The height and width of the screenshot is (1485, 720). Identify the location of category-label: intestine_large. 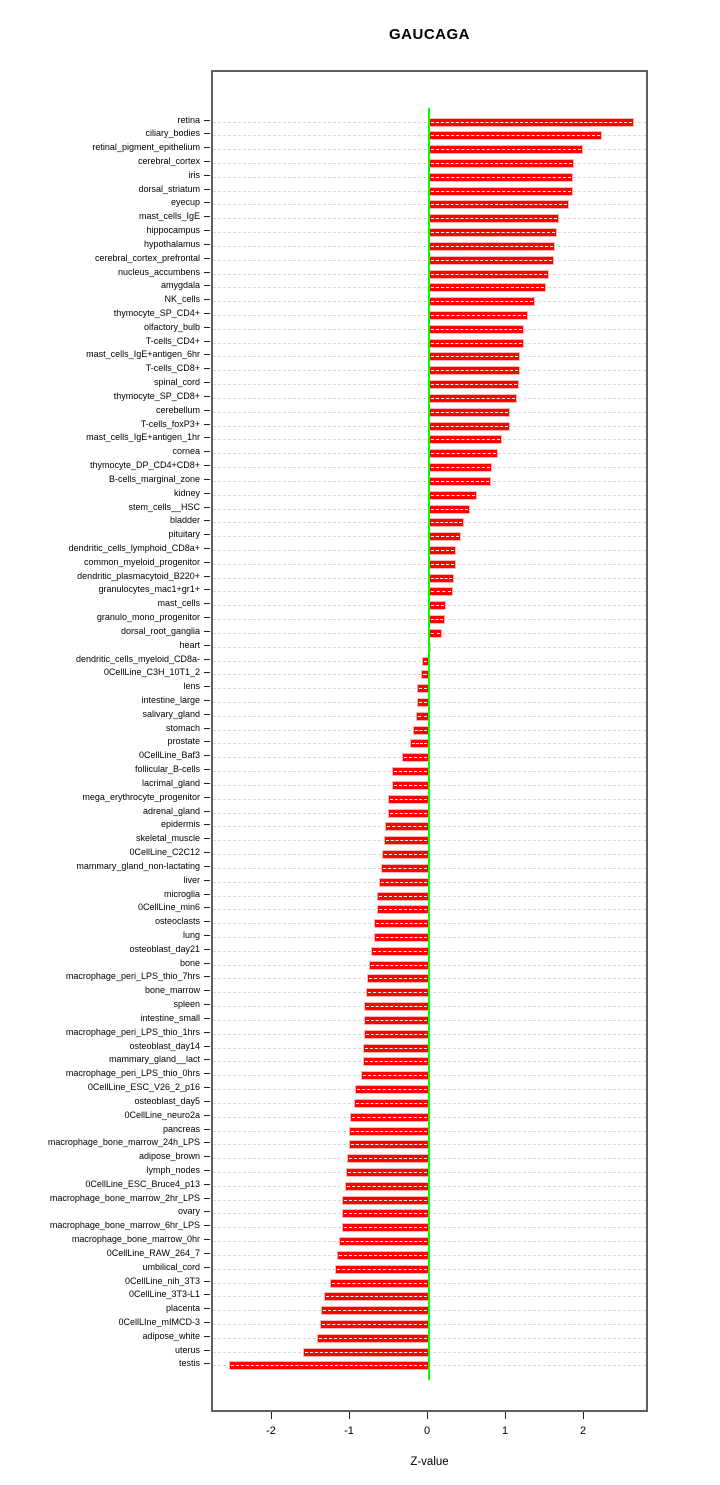
(170, 700).